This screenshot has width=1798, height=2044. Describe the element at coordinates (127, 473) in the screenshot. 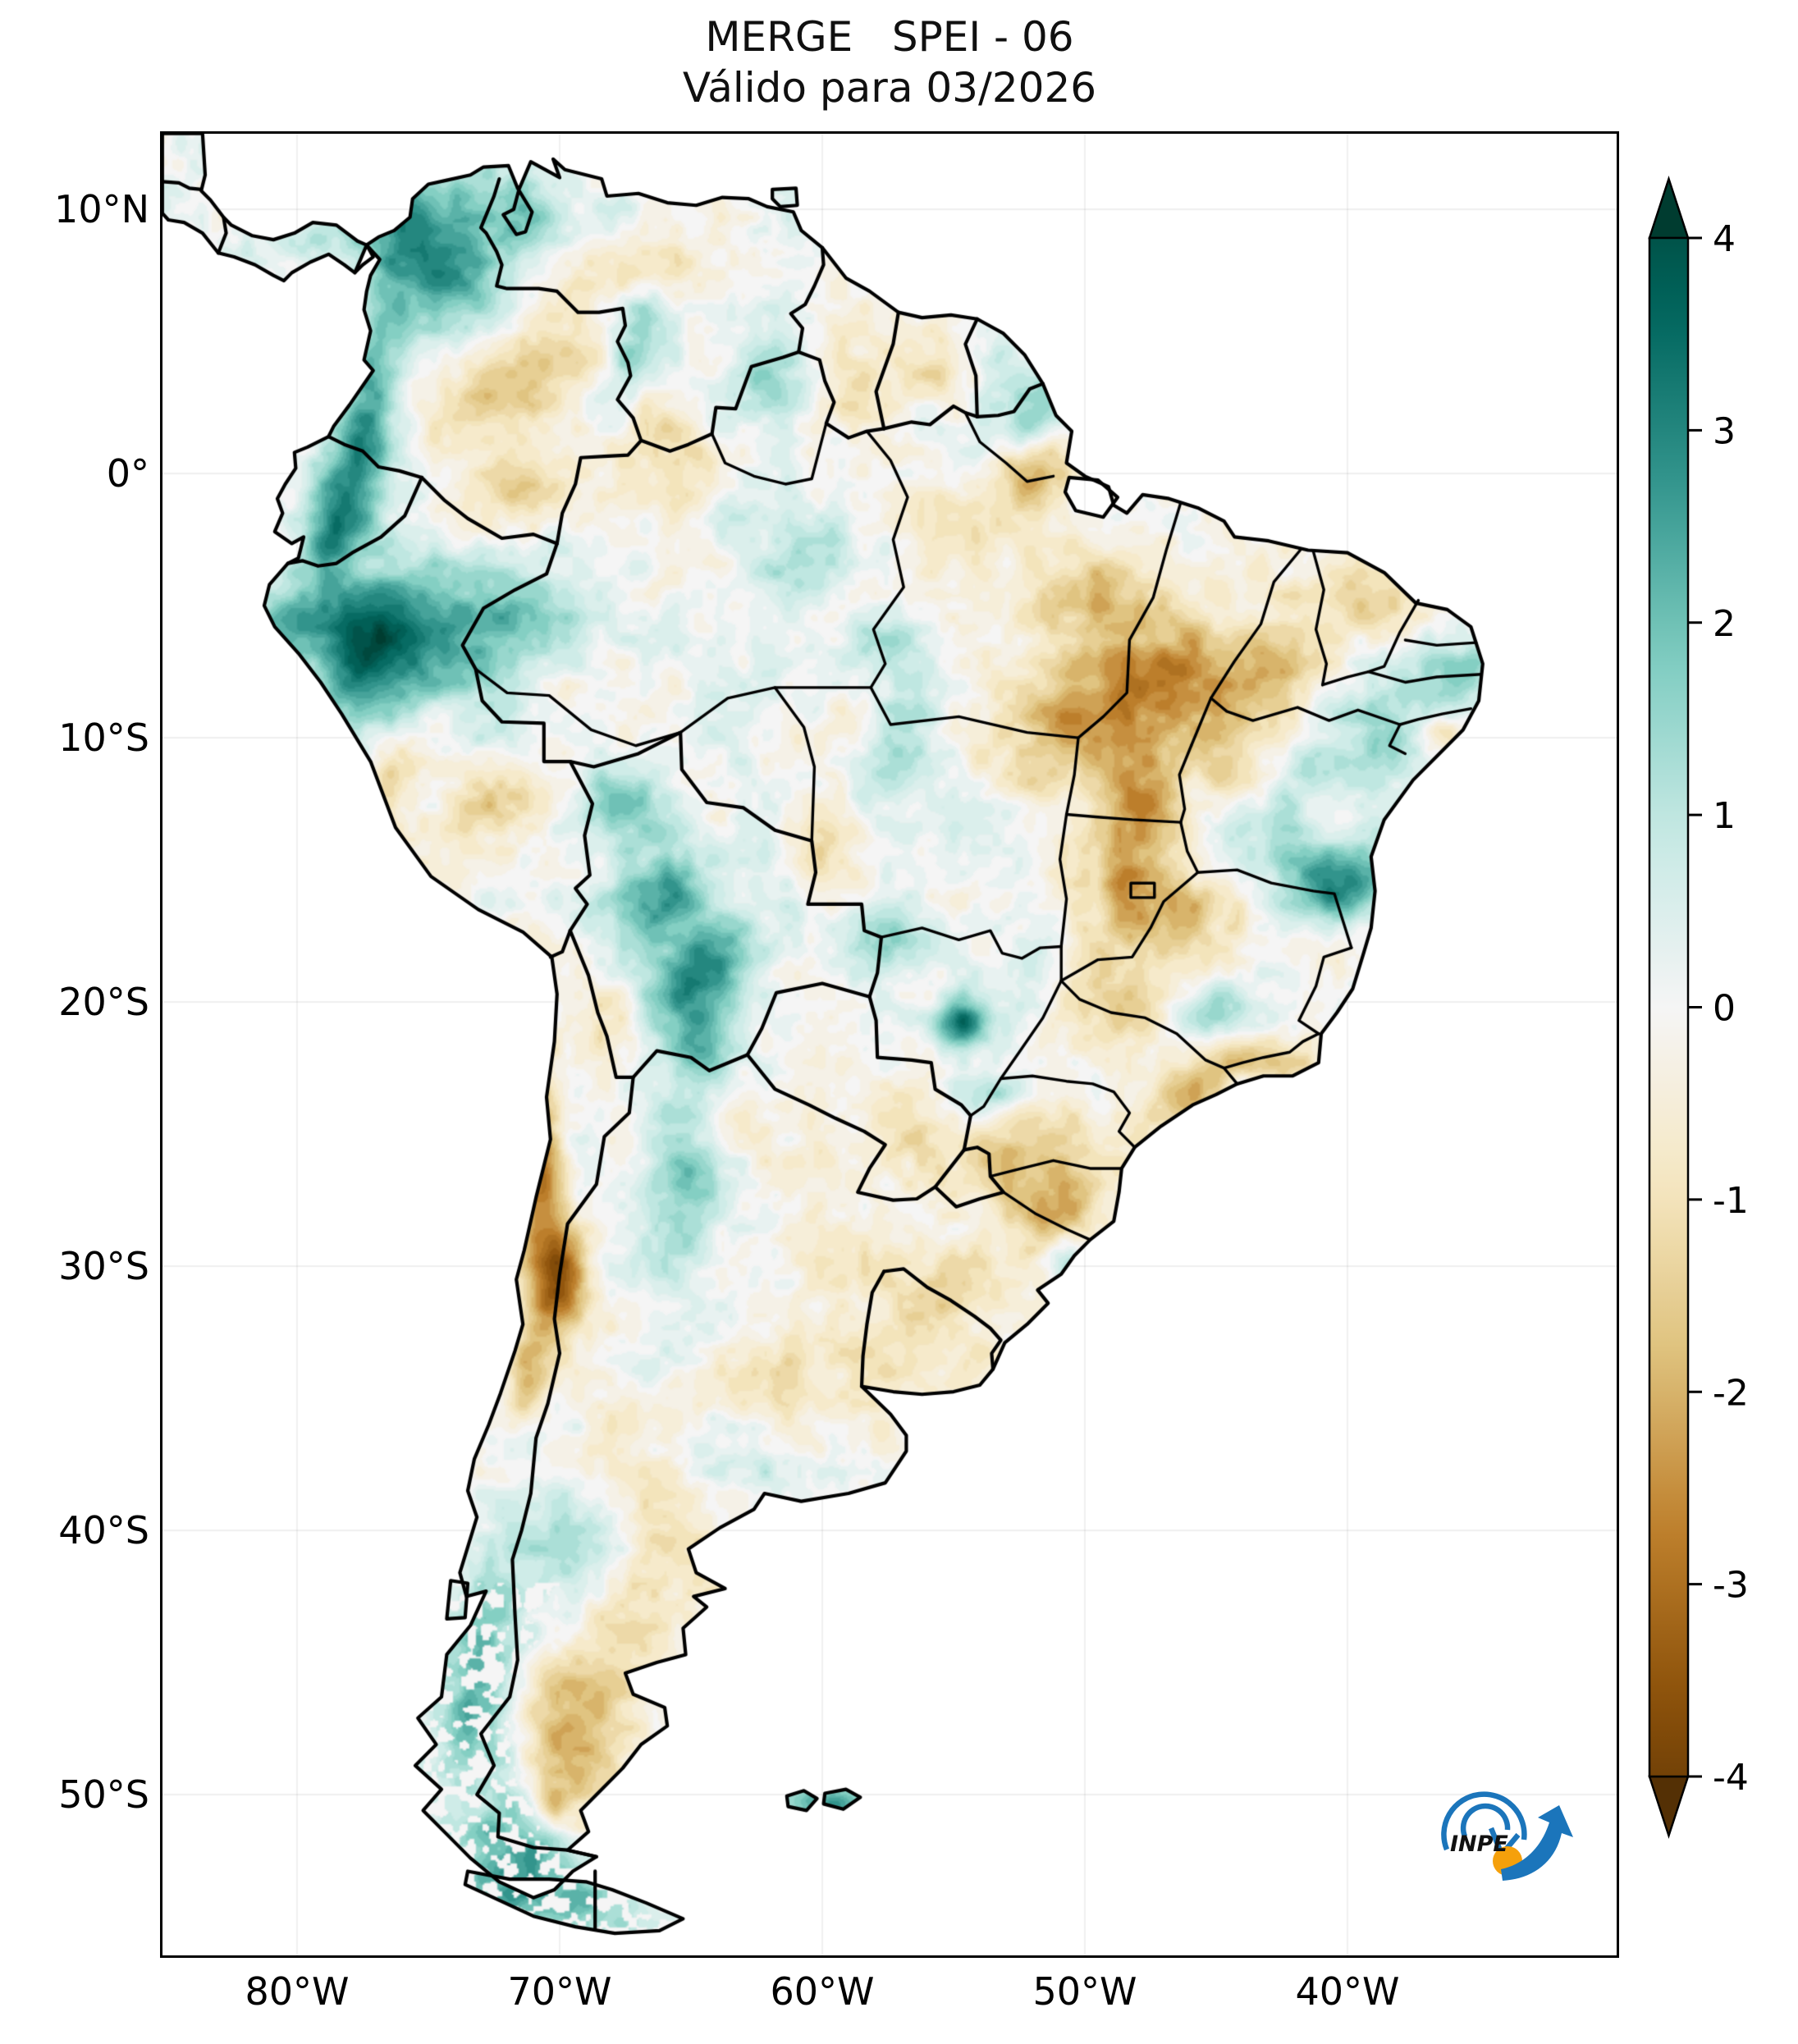

I see `lat-tick-label: 0°` at that location.